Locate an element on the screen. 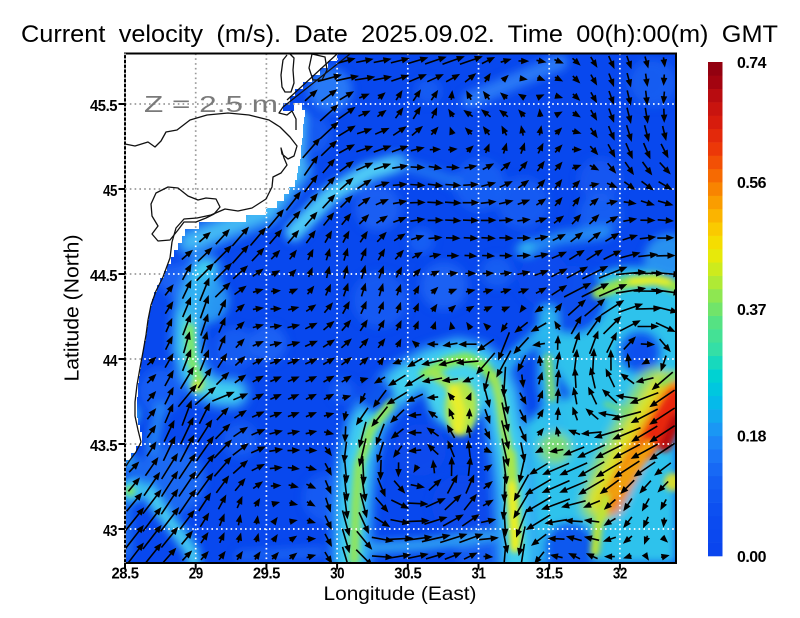 The width and height of the screenshot is (800, 618). svg-text: 30 is located at coordinates (337, 574).